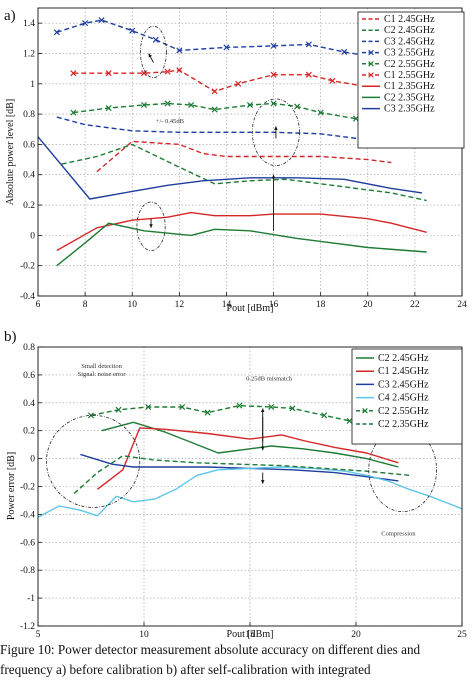 Image resolution: width=474 pixels, height=680 pixels. What do you see at coordinates (409, 53) in the screenshot?
I see `legend-entry: C3 2.55GHz` at bounding box center [409, 53].